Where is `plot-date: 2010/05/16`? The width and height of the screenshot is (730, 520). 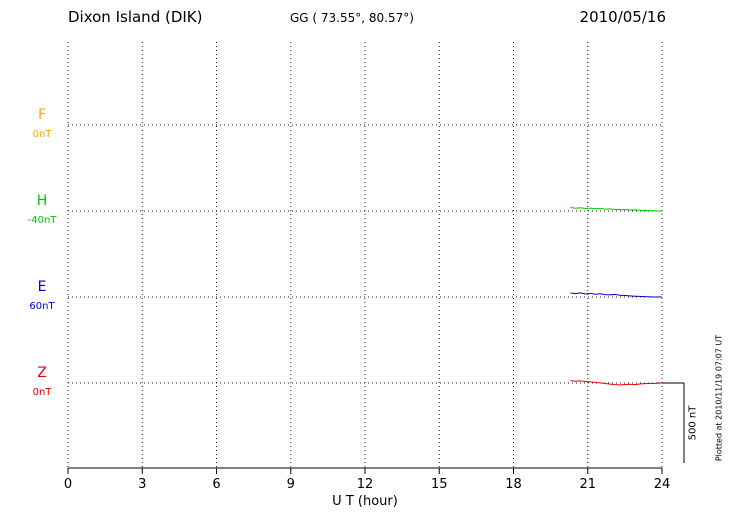
plot-date: 2010/05/16 is located at coordinates (622, 17).